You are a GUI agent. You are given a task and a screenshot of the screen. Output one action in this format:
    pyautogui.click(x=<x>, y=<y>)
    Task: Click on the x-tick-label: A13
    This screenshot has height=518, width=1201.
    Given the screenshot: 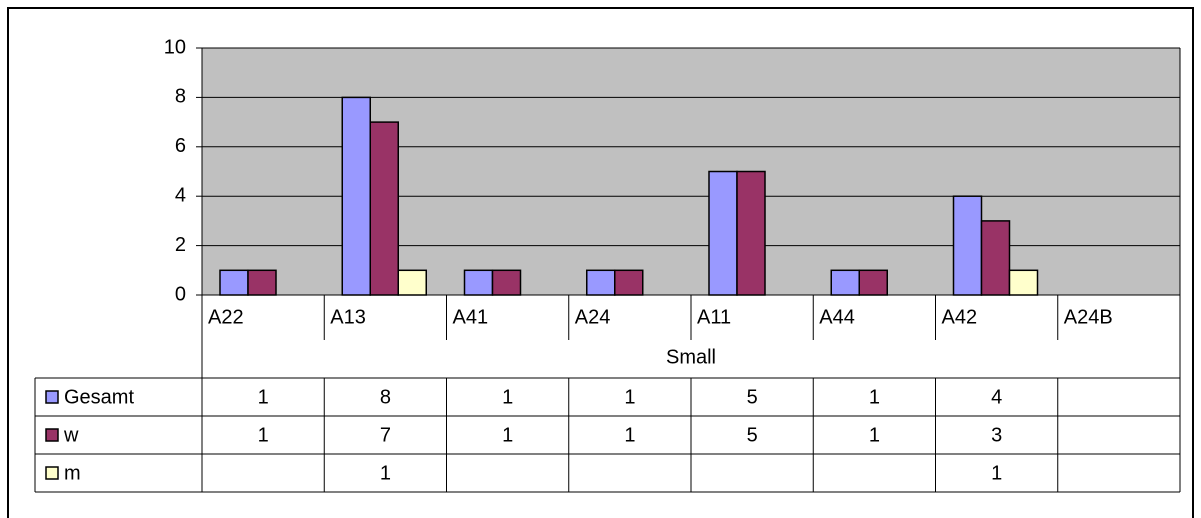 What is the action you would take?
    pyautogui.click(x=348, y=317)
    